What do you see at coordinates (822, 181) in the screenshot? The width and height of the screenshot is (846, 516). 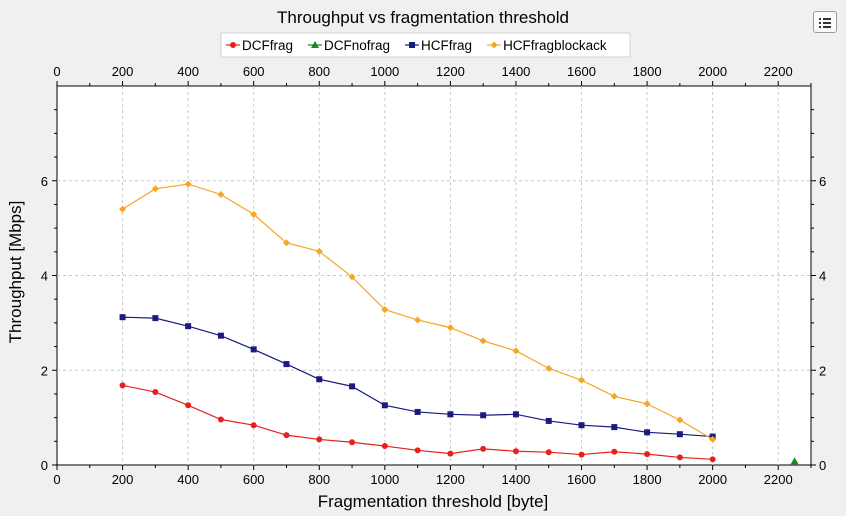 I see `y-tick-label-right: 6` at bounding box center [822, 181].